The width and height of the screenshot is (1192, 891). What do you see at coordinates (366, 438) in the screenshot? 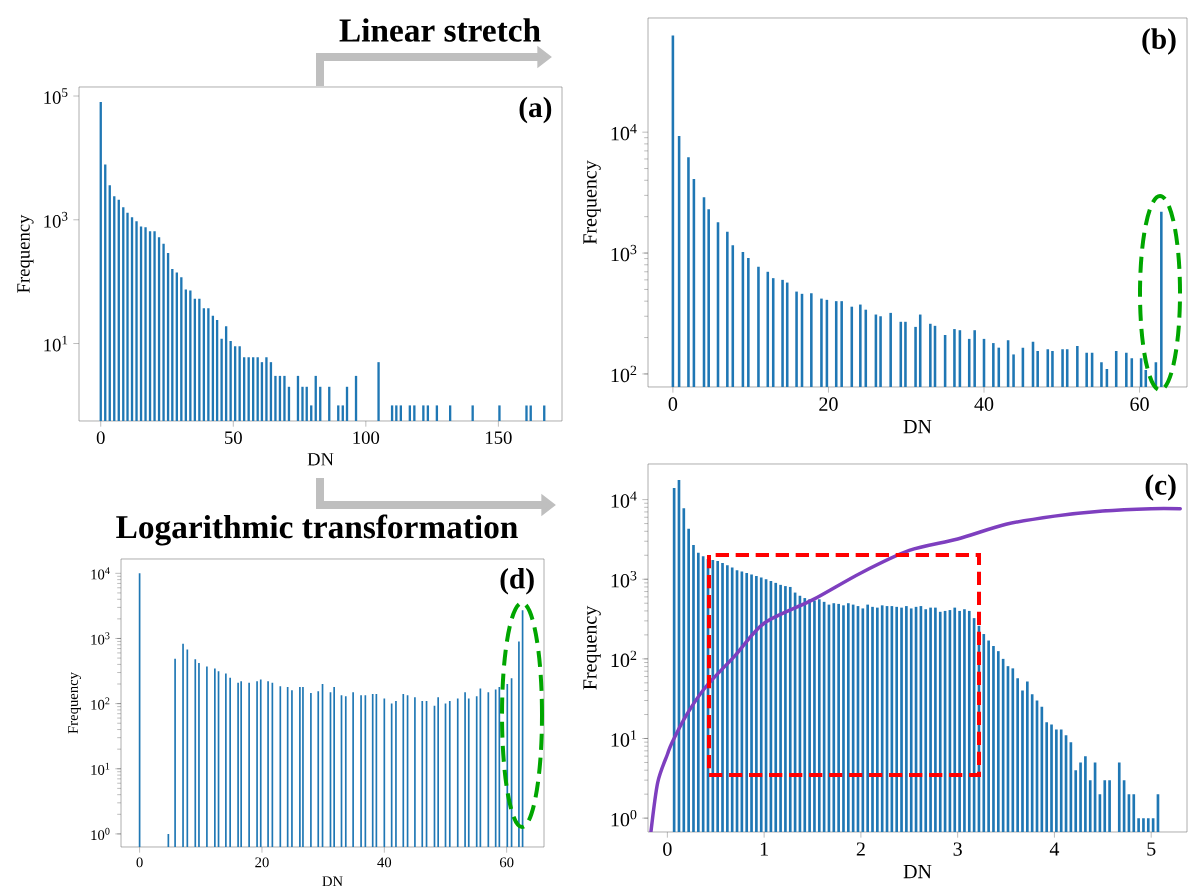
I see `x-tick-label: 100` at bounding box center [366, 438].